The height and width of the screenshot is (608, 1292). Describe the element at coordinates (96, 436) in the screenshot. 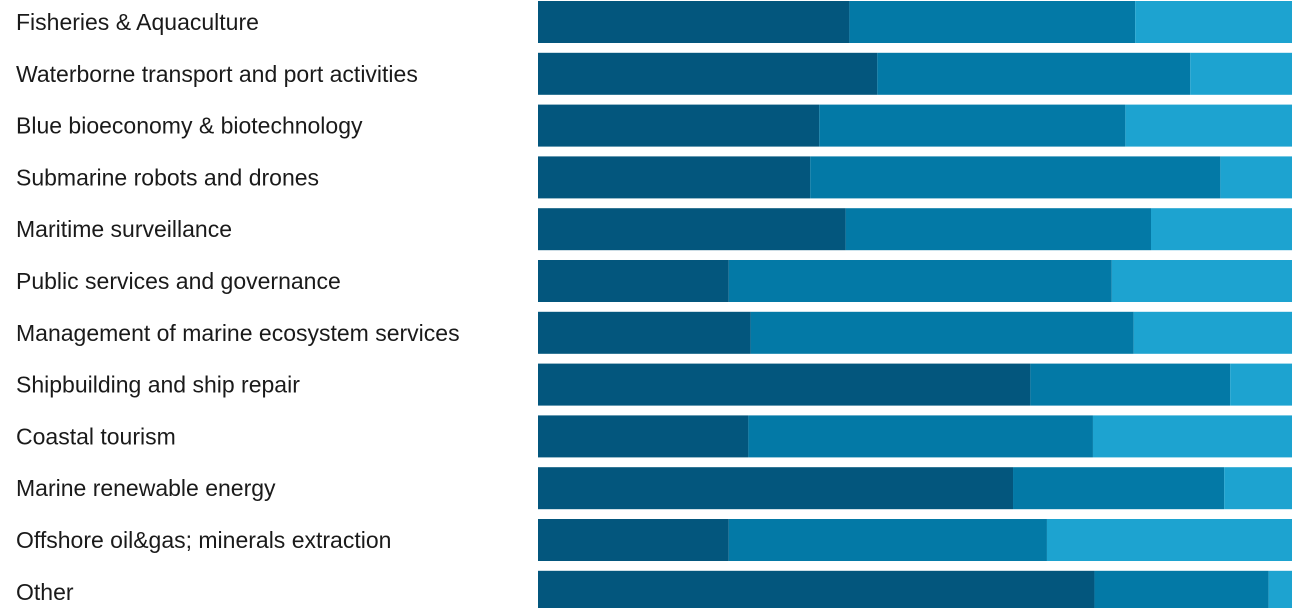

I see `category-label-coastal-tourism: Coastal tourism` at that location.